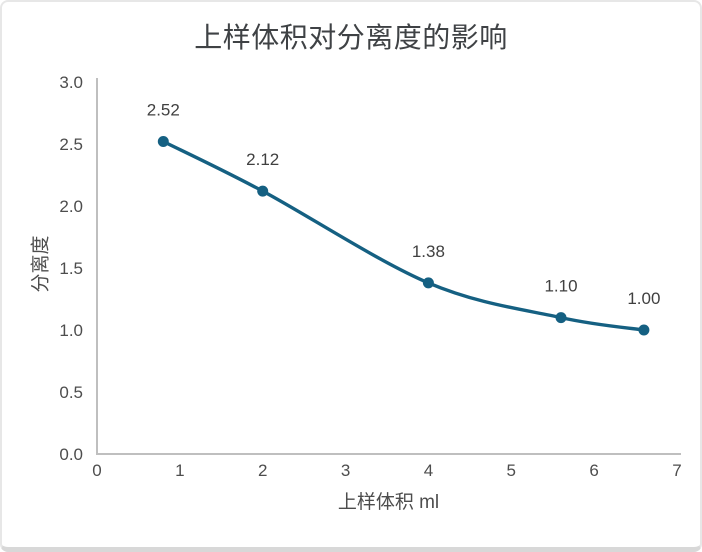  I want to click on y-tick-label: 2.5, so click(71, 144).